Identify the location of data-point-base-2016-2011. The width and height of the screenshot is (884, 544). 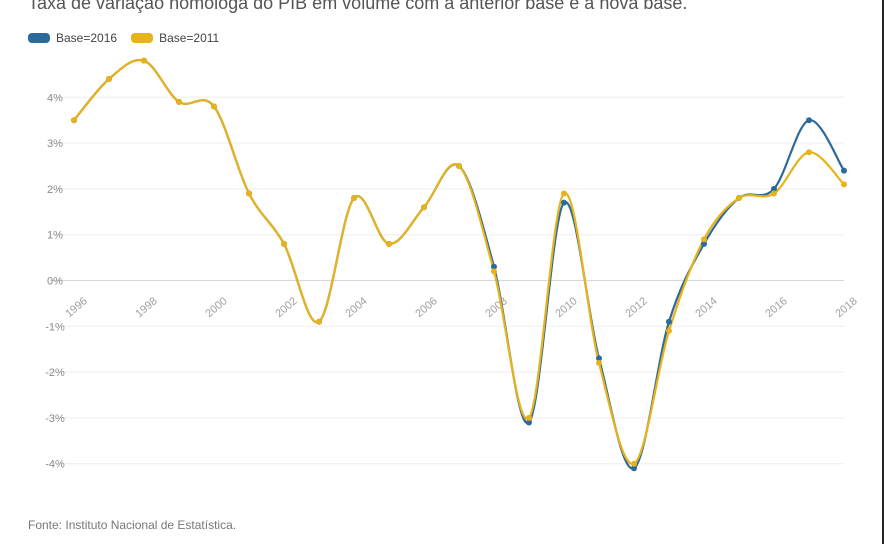
(599, 358).